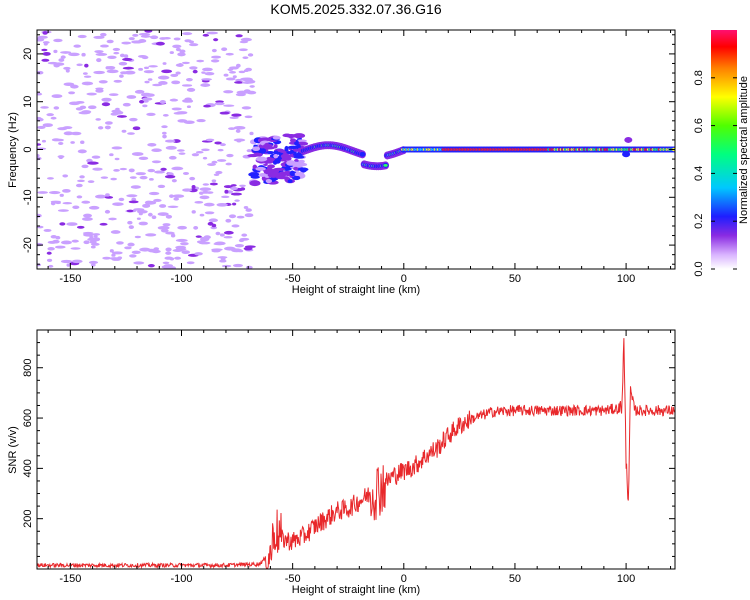 This screenshot has width=750, height=600. I want to click on colorbar-tick-label: 0.4, so click(699, 173).